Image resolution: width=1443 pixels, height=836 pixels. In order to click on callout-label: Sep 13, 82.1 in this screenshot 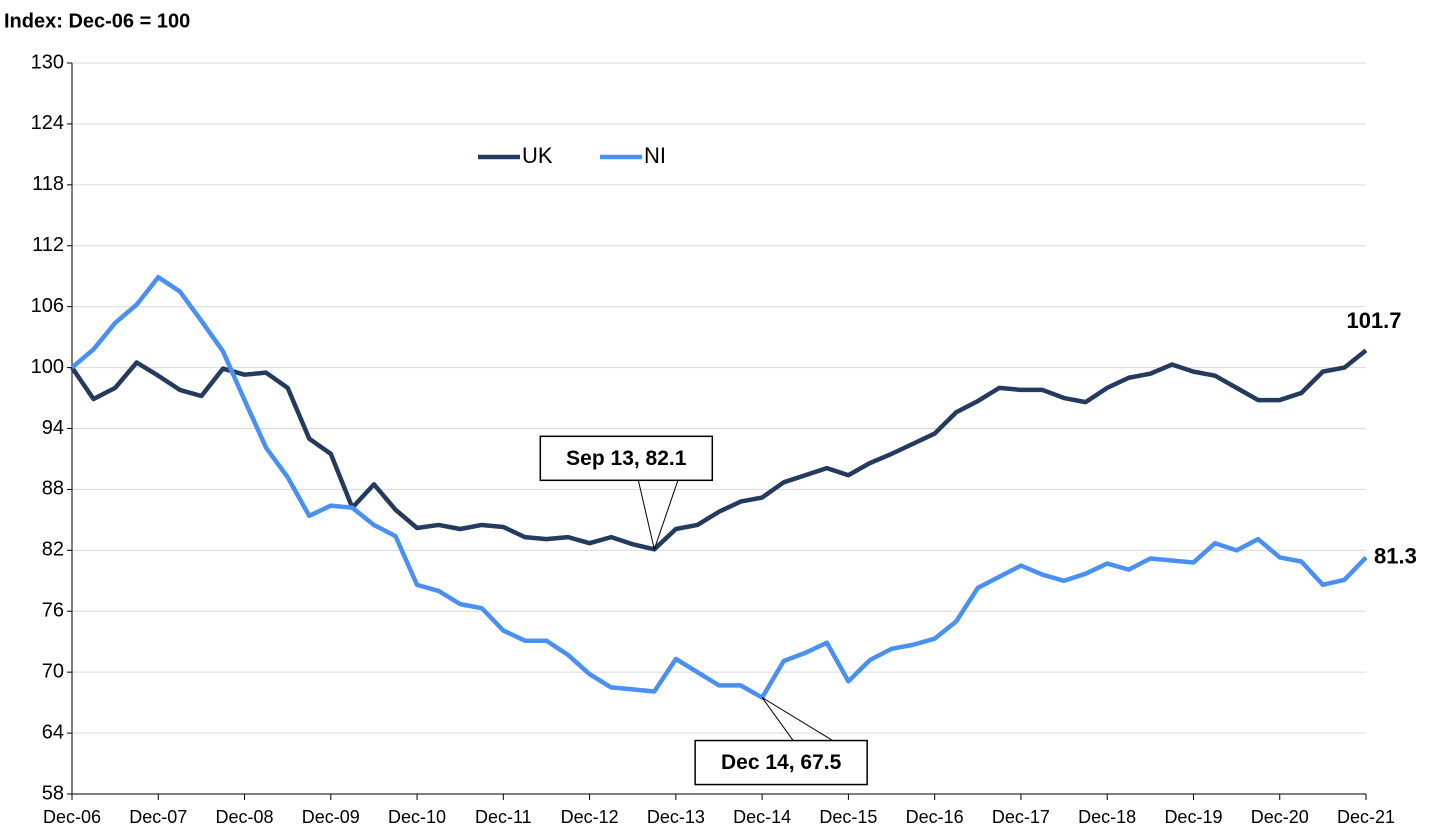, I will do `click(626, 458)`.